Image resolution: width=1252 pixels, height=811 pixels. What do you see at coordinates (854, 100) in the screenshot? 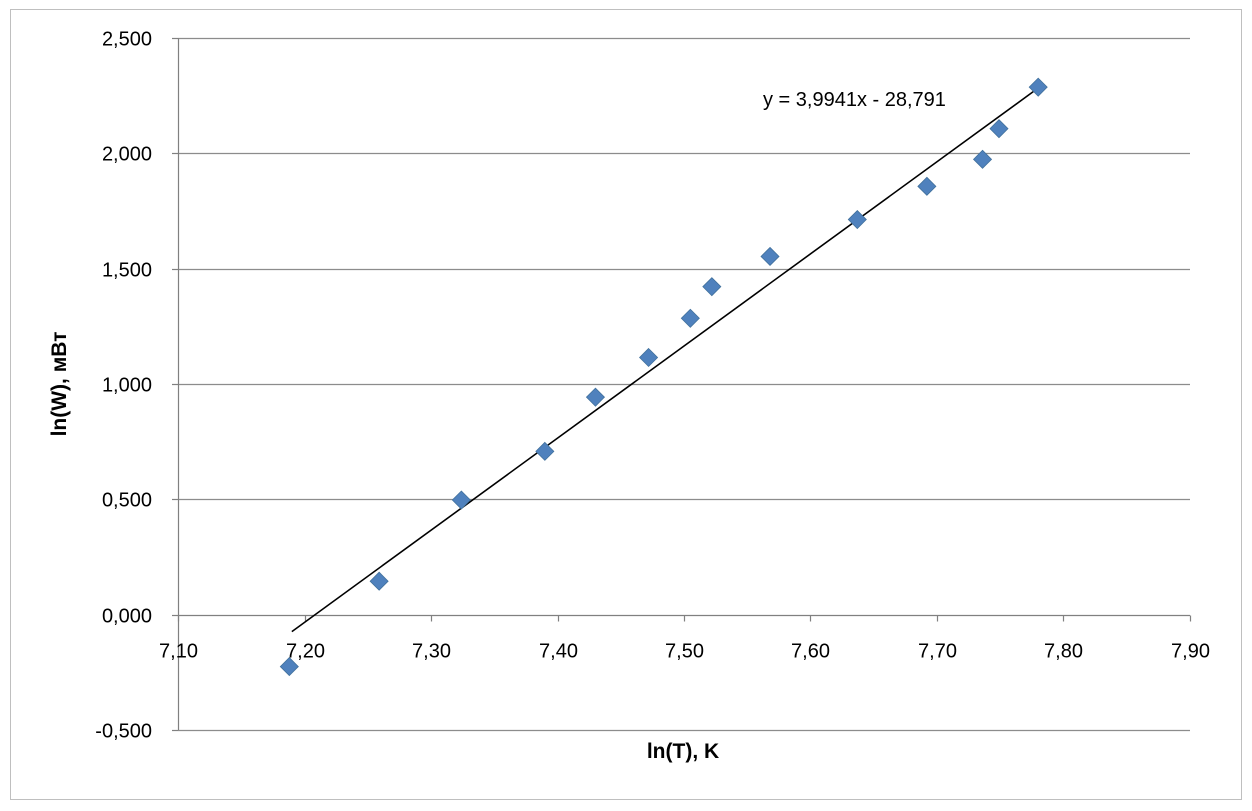
I see `trendline-equation: y = 3,9941x - 28,791` at bounding box center [854, 100].